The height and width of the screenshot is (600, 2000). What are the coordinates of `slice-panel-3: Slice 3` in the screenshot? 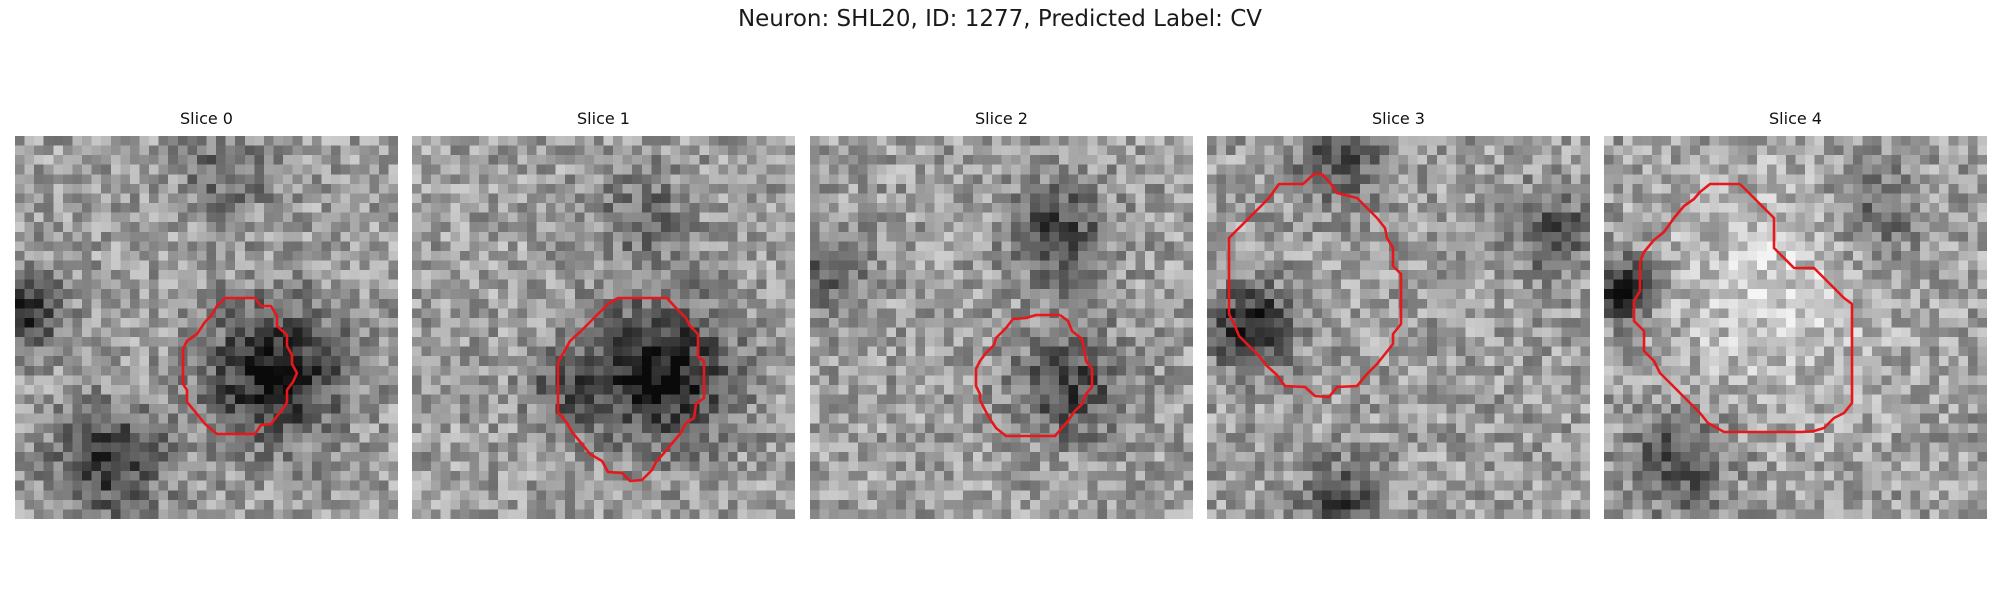 It's located at (1398, 313).